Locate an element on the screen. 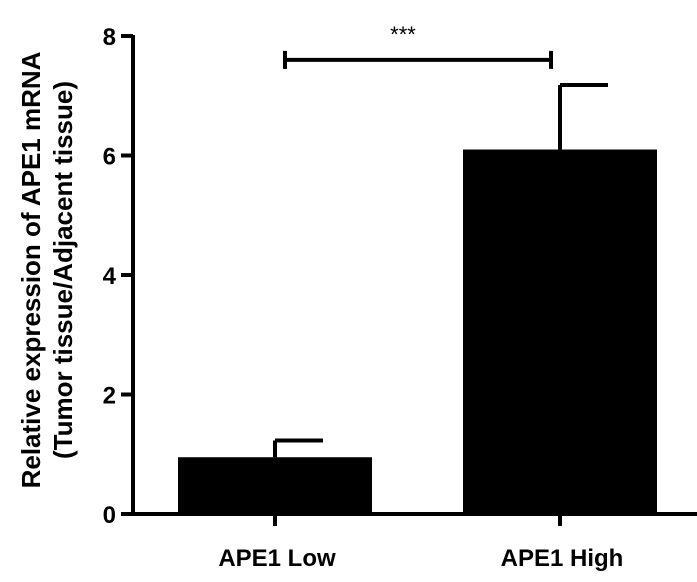  x-category-label: APE1 High is located at coordinates (562, 558).